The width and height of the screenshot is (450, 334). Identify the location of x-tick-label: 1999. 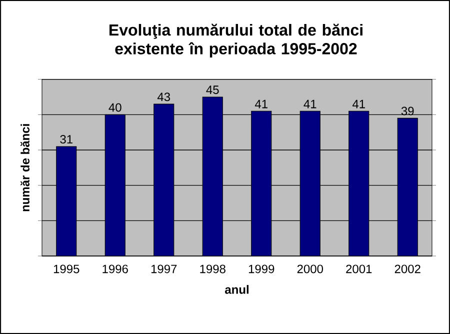
(261, 269).